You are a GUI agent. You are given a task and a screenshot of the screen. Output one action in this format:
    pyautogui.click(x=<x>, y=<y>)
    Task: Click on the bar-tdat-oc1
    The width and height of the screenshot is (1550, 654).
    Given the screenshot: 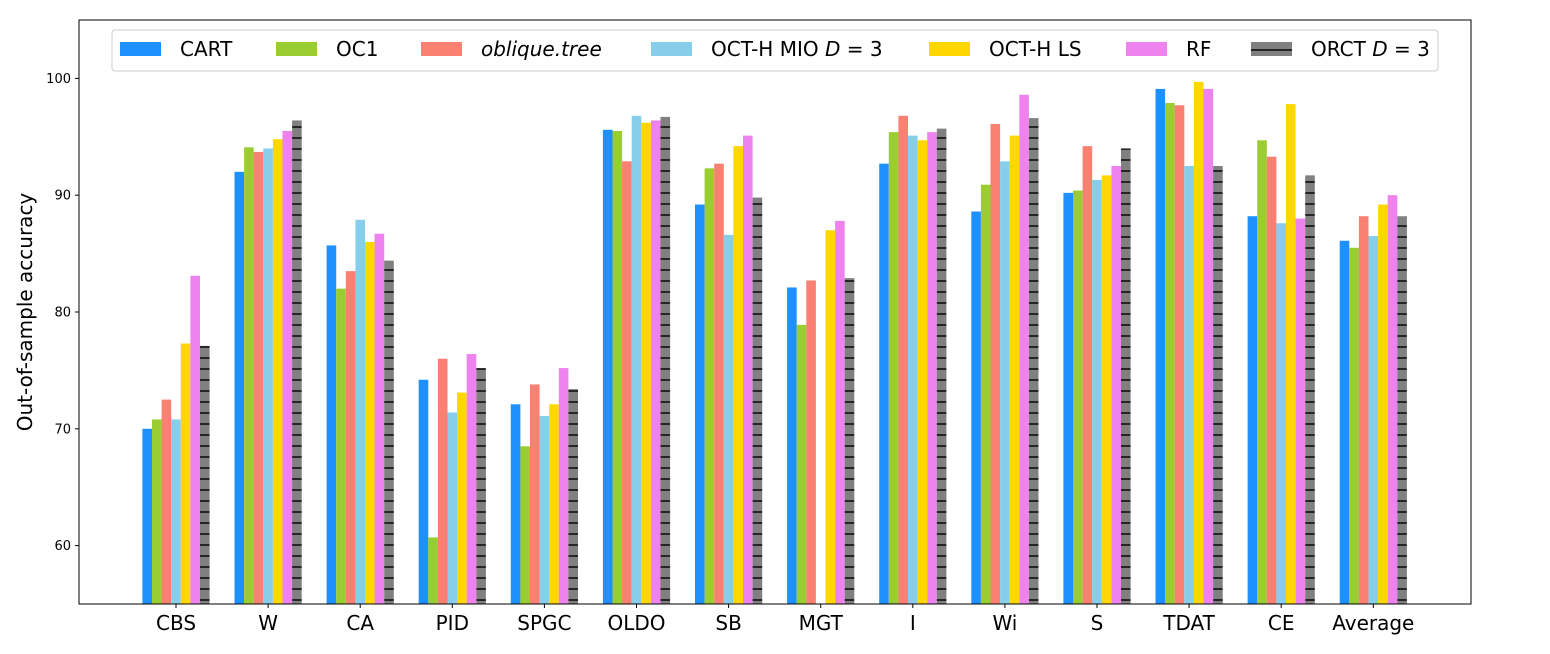 What is the action you would take?
    pyautogui.click(x=1170, y=353)
    